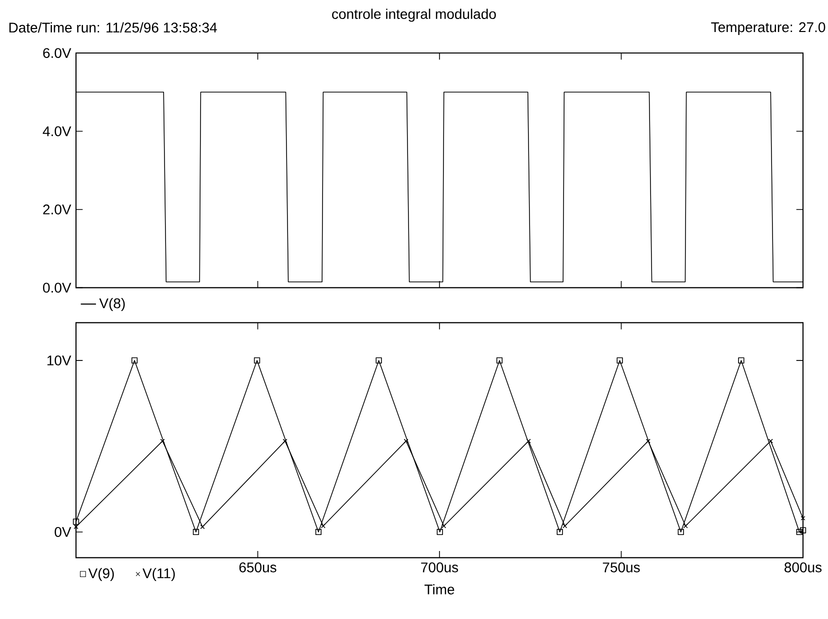 This screenshot has height=619, width=828. I want to click on text: Date/Time run: 11/25/96 13:58:34, so click(113, 27).